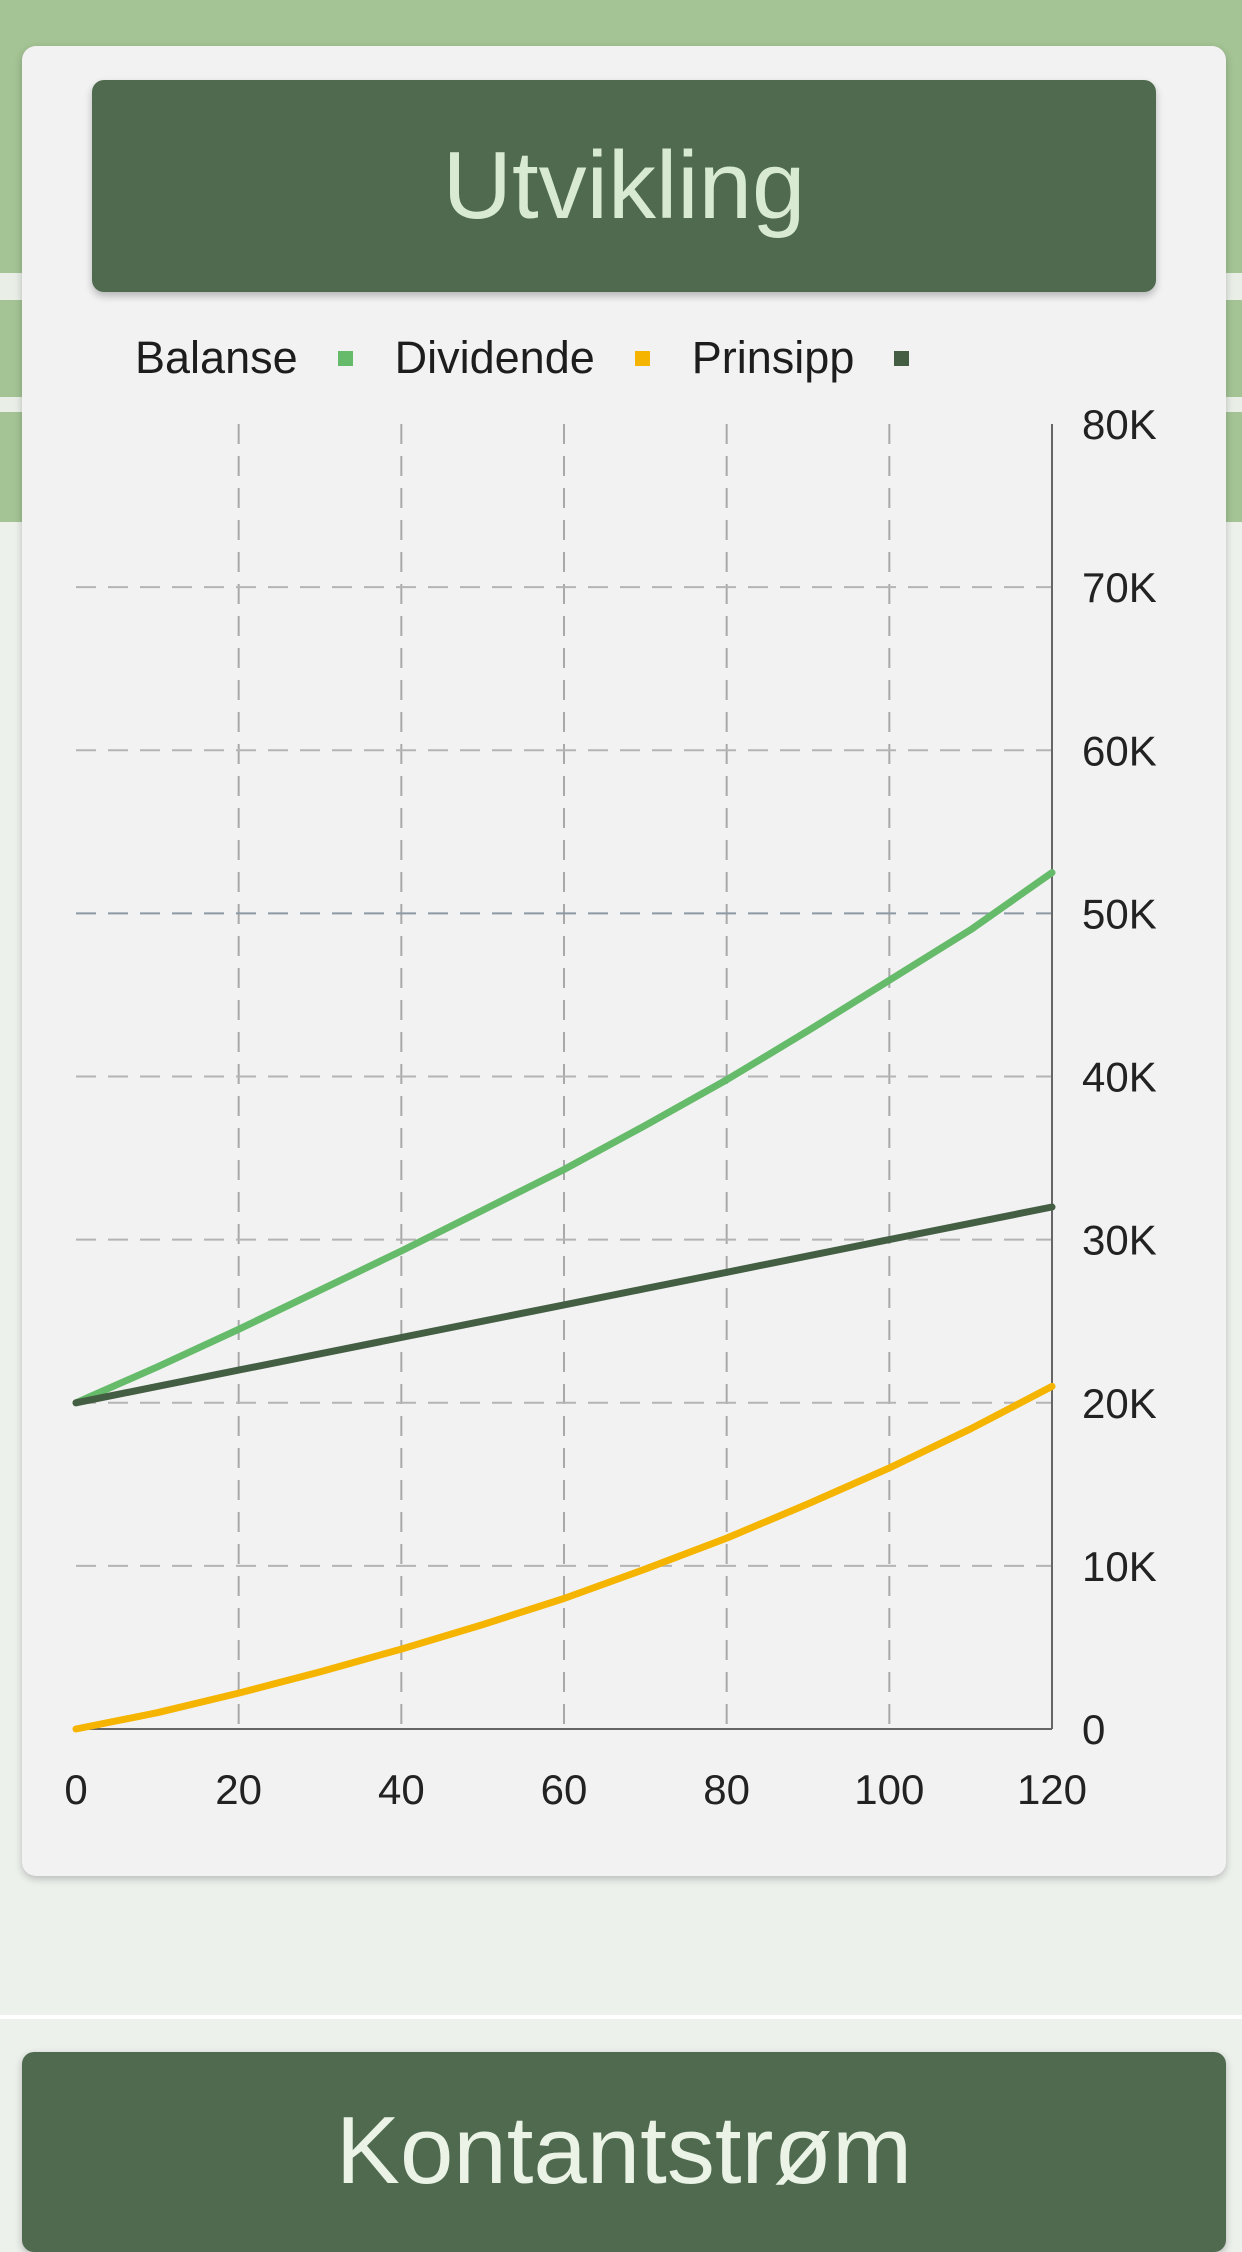  What do you see at coordinates (1119, 1077) in the screenshot?
I see `y-tick-label: 40K` at bounding box center [1119, 1077].